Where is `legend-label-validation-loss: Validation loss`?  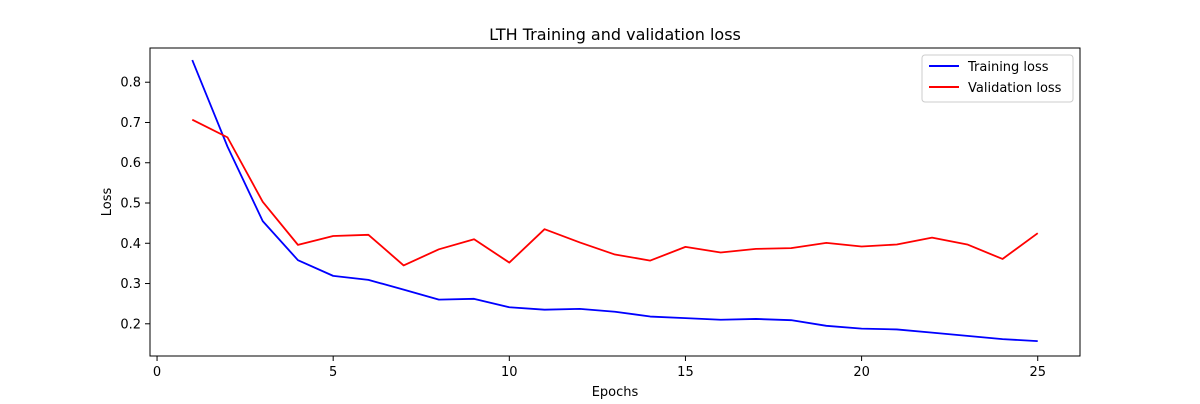 legend-label-validation-loss: Validation loss is located at coordinates (1015, 88).